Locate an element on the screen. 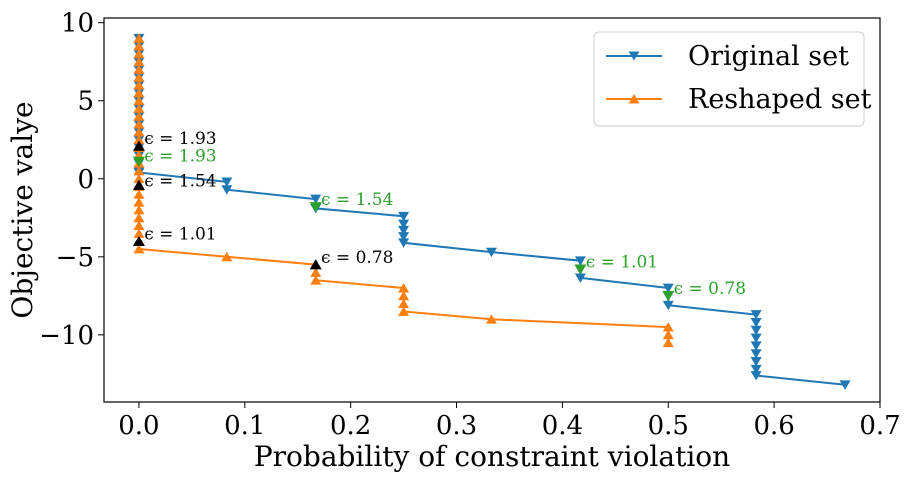  x-tick-label: 0.7 is located at coordinates (879, 426).